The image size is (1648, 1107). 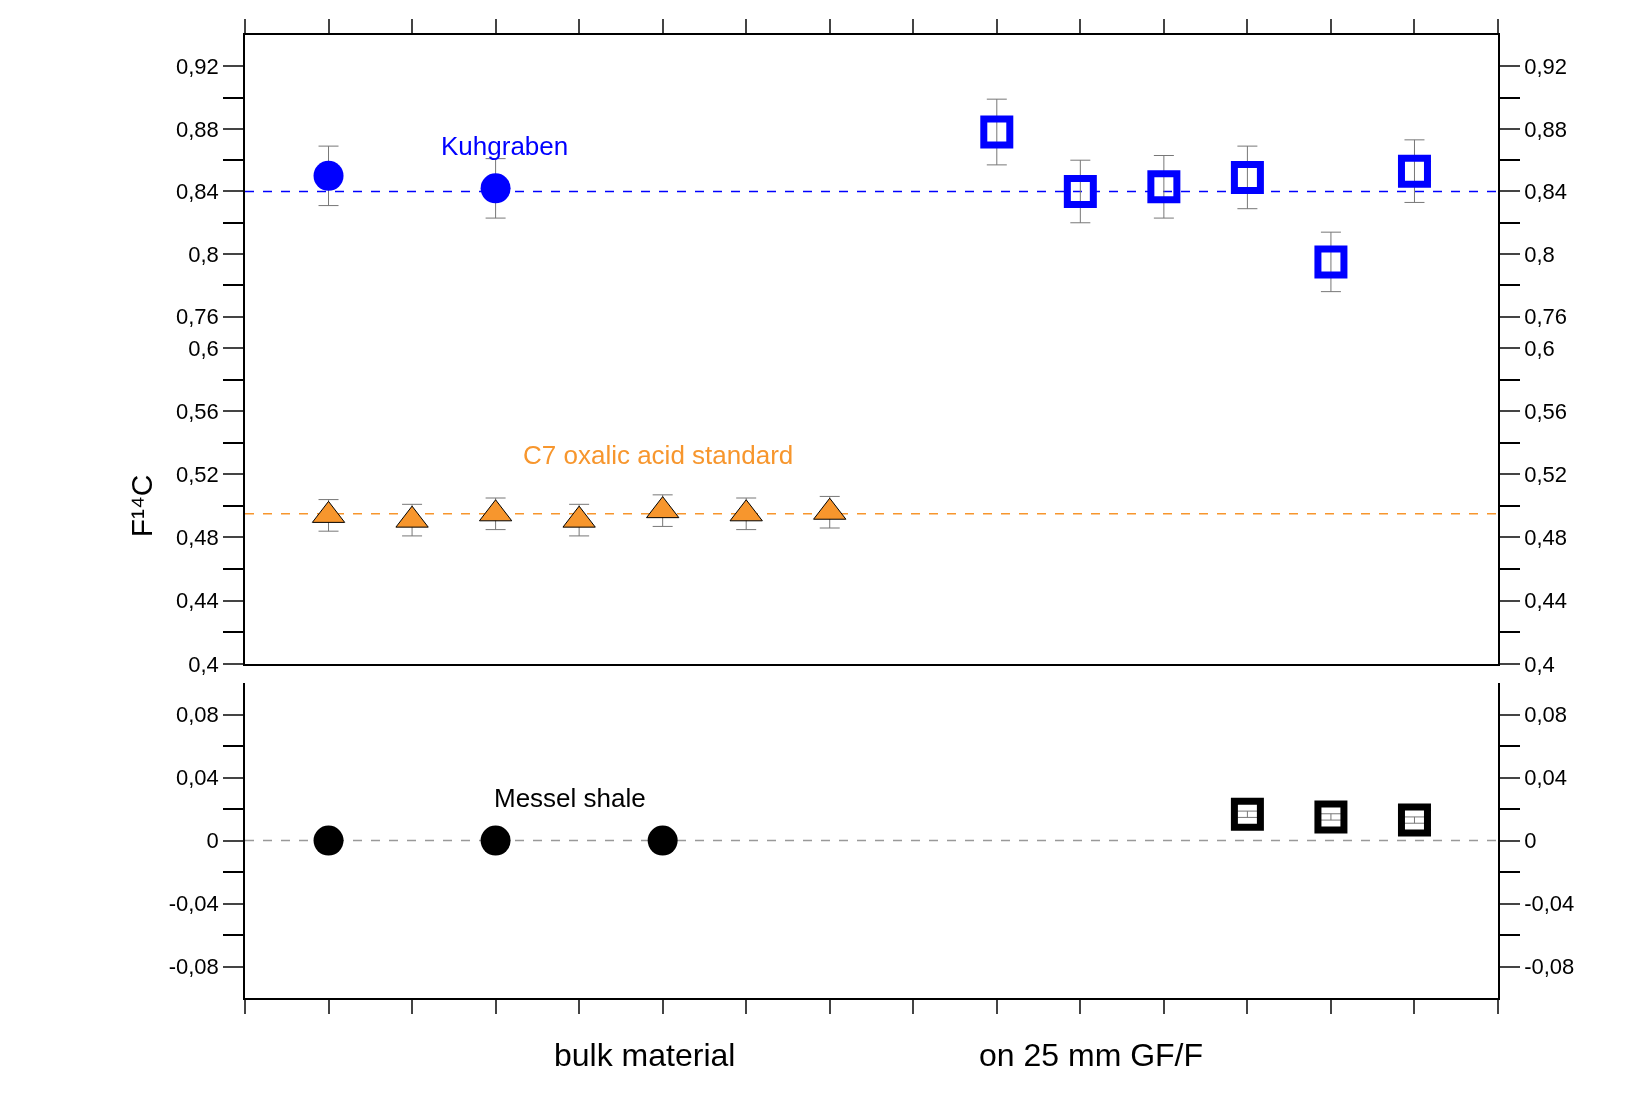 I want to click on y2-tick-label: 0,8, so click(x=1539, y=254).